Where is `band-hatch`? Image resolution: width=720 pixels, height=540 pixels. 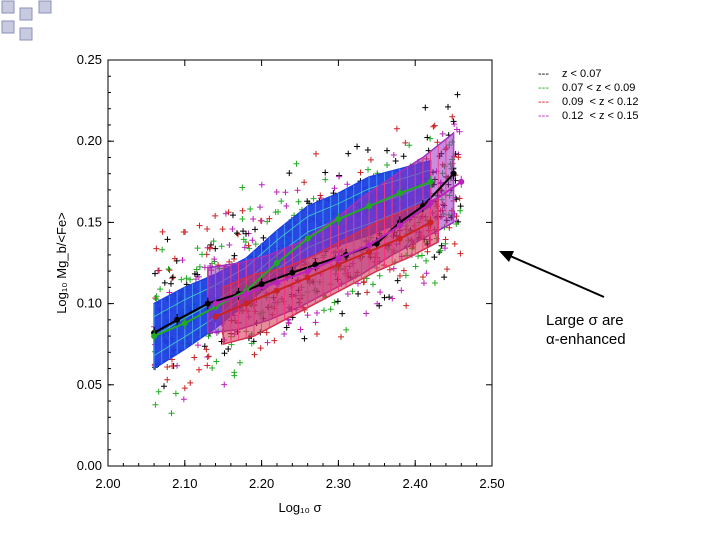 band-hatch is located at coordinates (292, 228).